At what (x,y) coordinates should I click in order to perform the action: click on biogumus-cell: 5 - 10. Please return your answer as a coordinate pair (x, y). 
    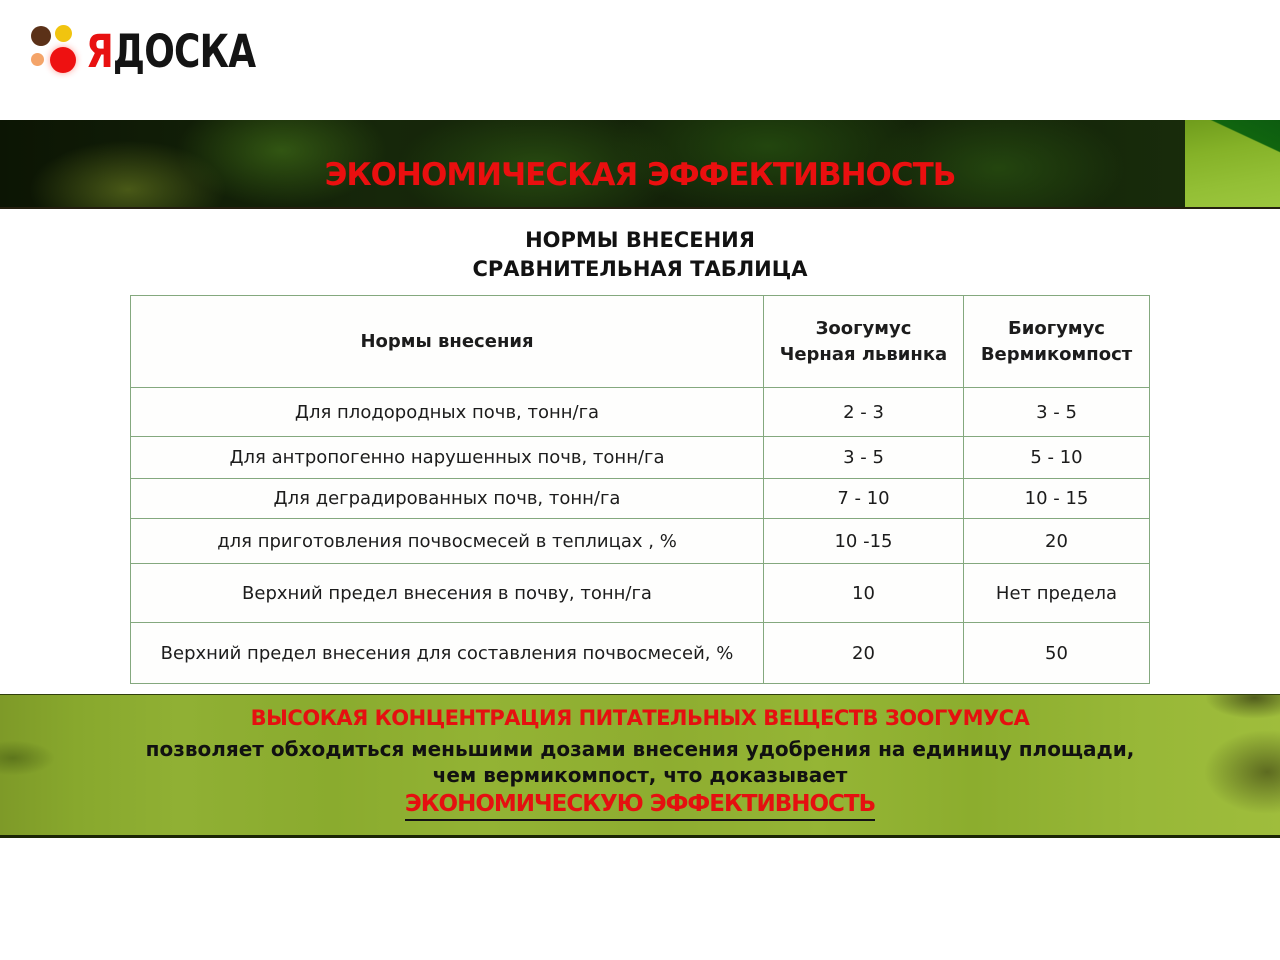
    Looking at the image, I should click on (1056, 457).